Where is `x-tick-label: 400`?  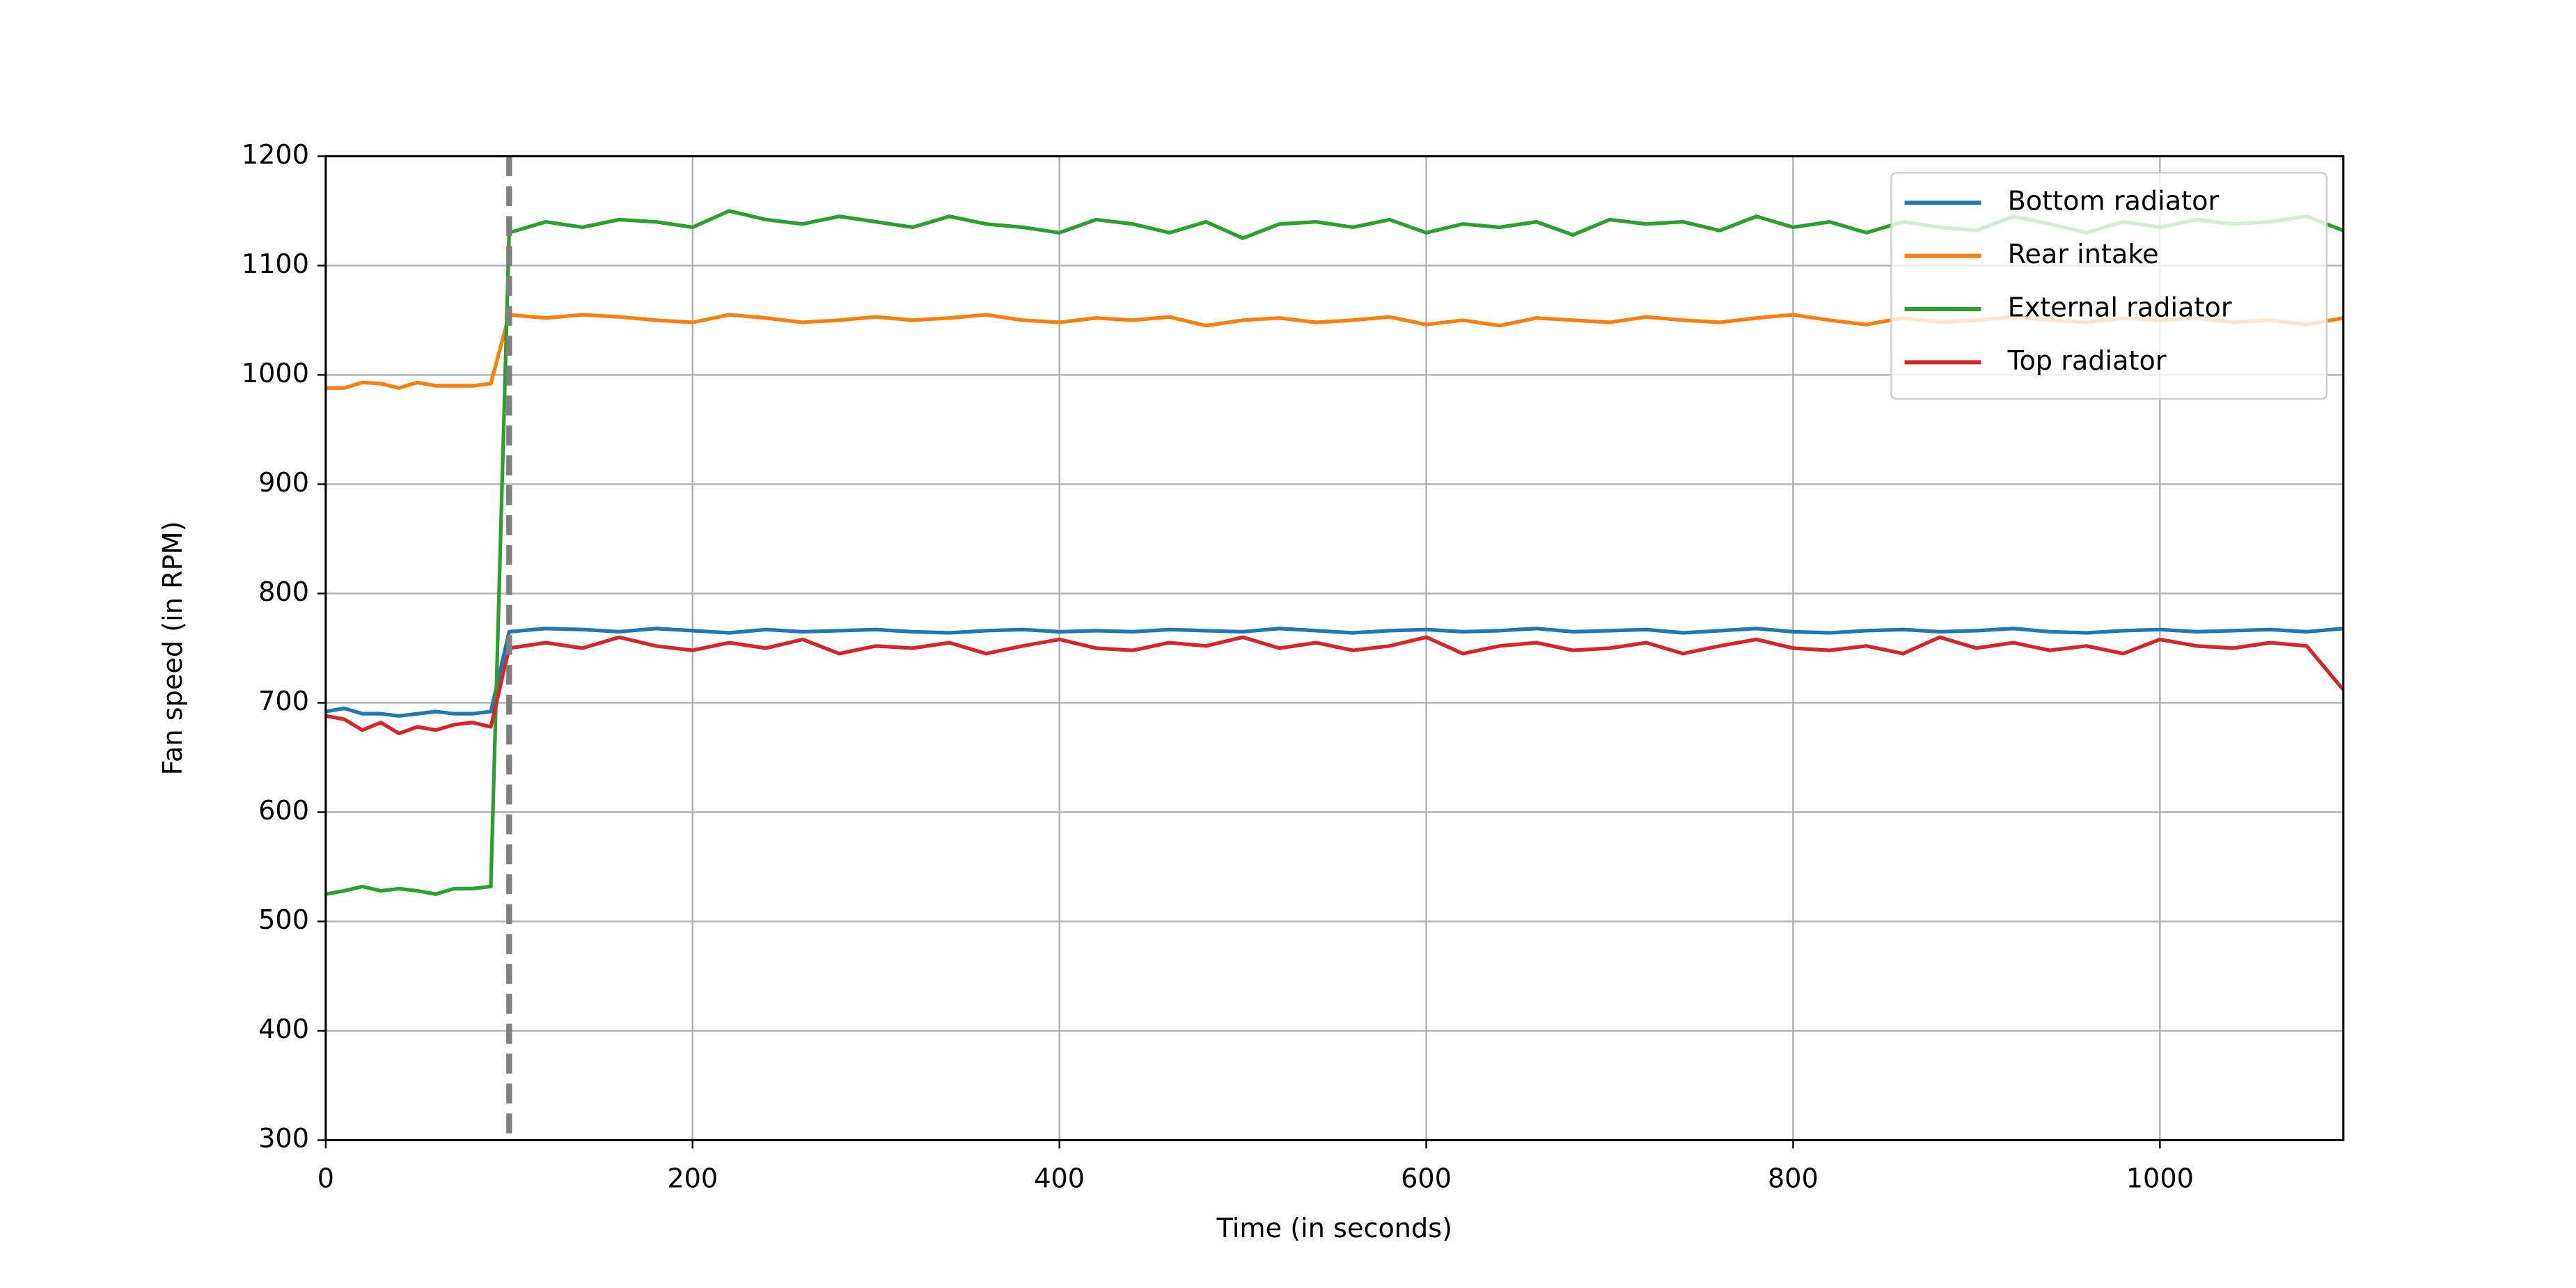 x-tick-label: 400 is located at coordinates (1059, 1178).